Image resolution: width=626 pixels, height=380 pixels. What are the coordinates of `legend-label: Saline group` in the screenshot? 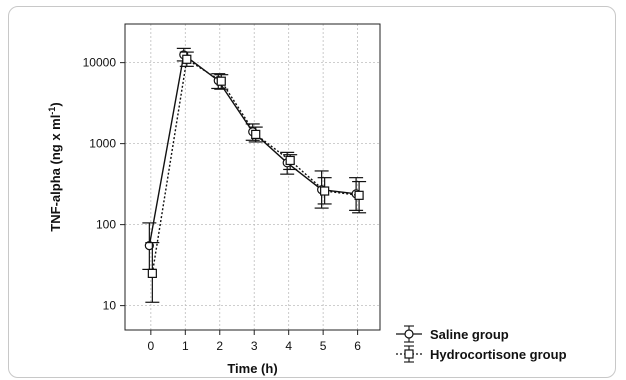 It's located at (469, 334).